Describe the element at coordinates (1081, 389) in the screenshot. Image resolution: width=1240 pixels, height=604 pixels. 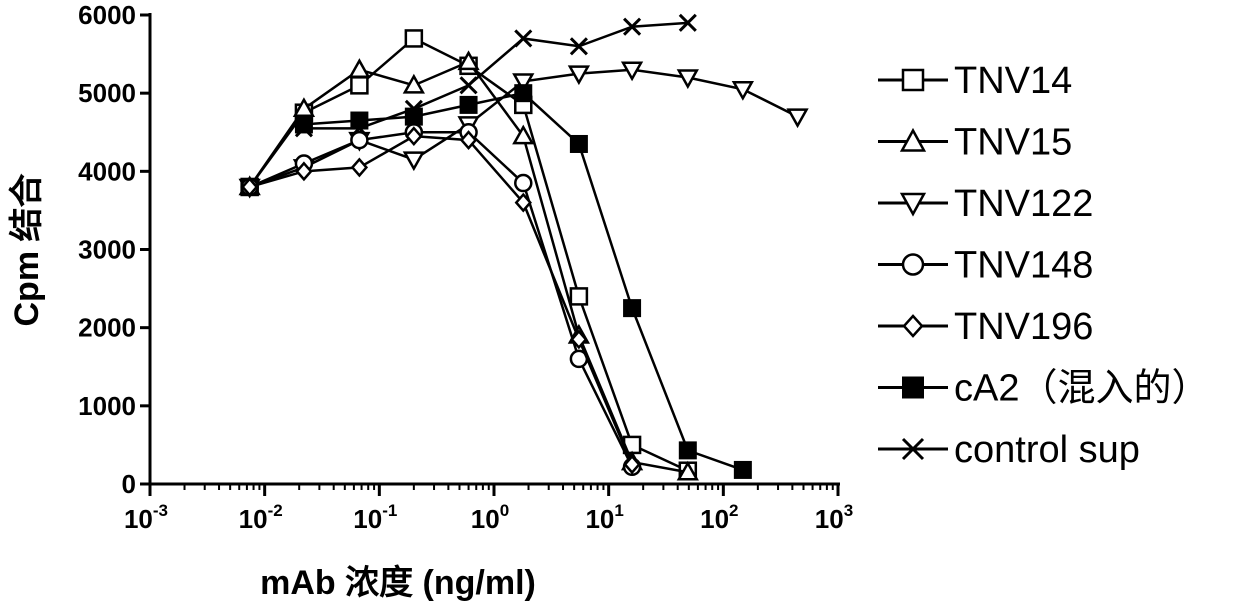
I see `legend-label: cA2（混入的）` at that location.